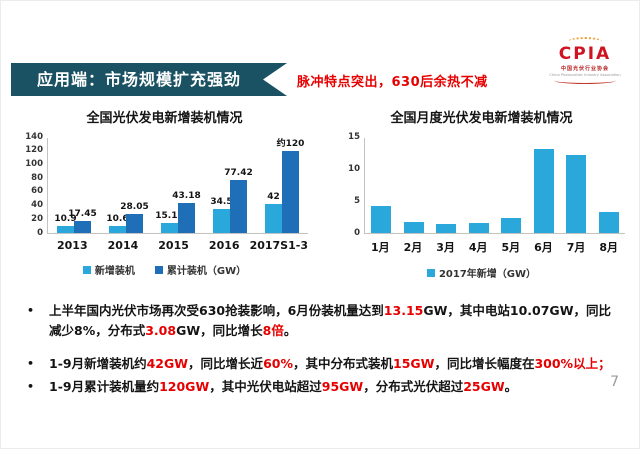 The image size is (640, 449). I want to click on bar-value-label: 43.18, so click(186, 196).